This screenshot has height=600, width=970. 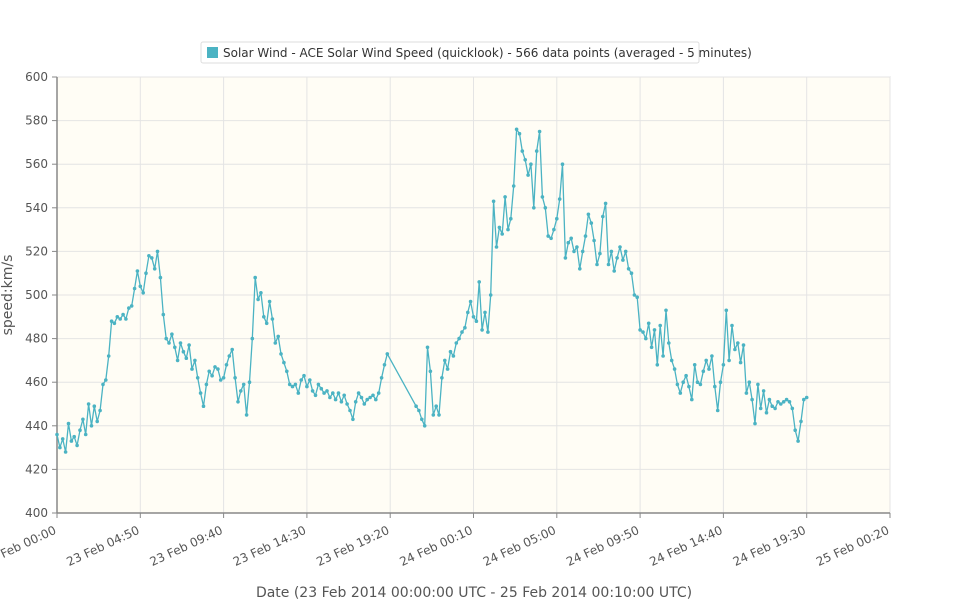 I want to click on x-tick-label: 23 Feb 09:40, so click(x=186, y=546).